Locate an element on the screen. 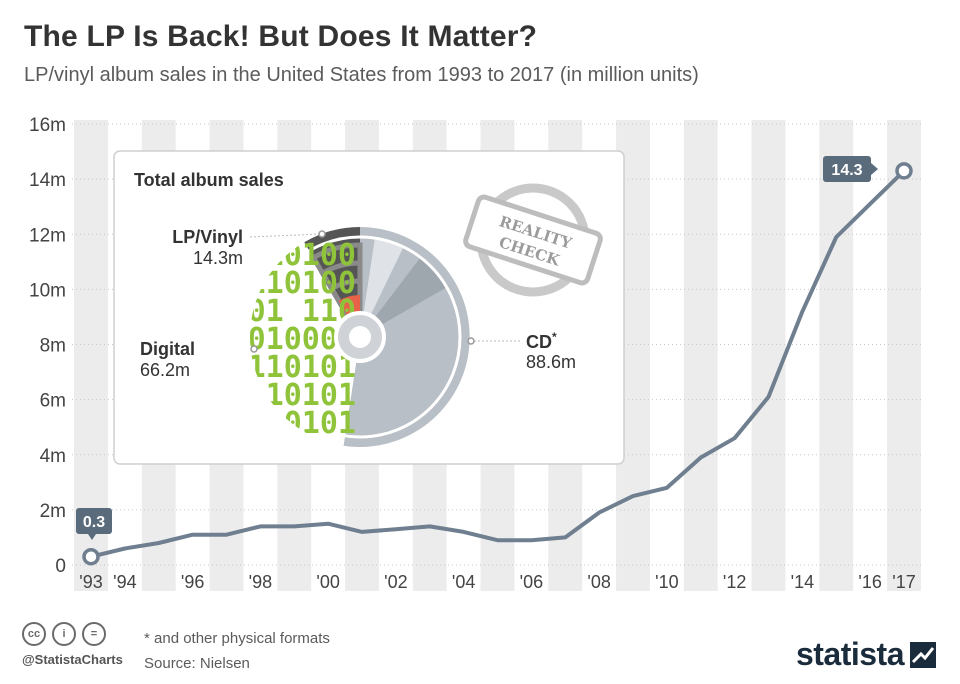  x-tick-label: '04 is located at coordinates (463, 582).